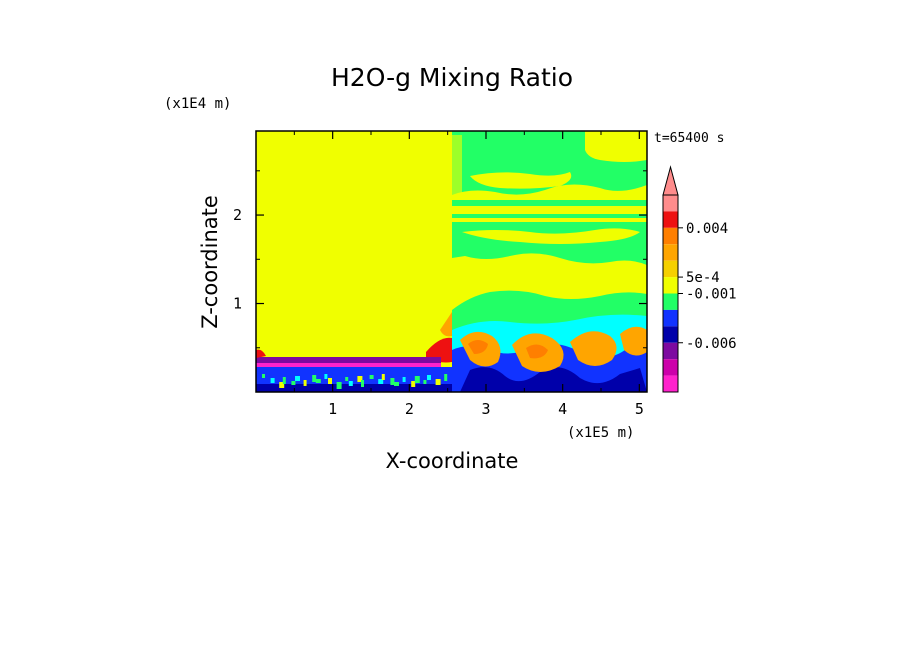 The width and height of the screenshot is (904, 654). Describe the element at coordinates (689, 138) in the screenshot. I see `time-label: t=65400 s` at that location.